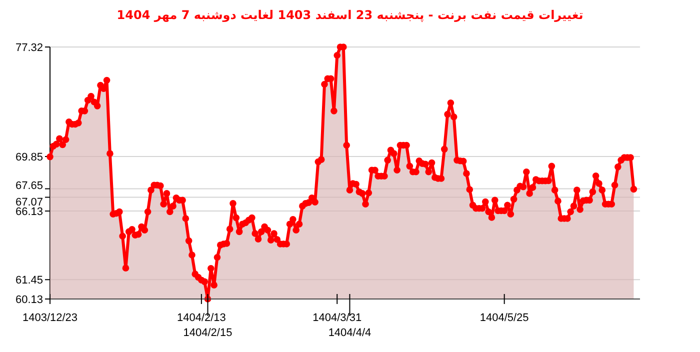 The image size is (700, 352). Describe the element at coordinates (29, 212) in the screenshot. I see `y-tick-label: 66.13` at that location.